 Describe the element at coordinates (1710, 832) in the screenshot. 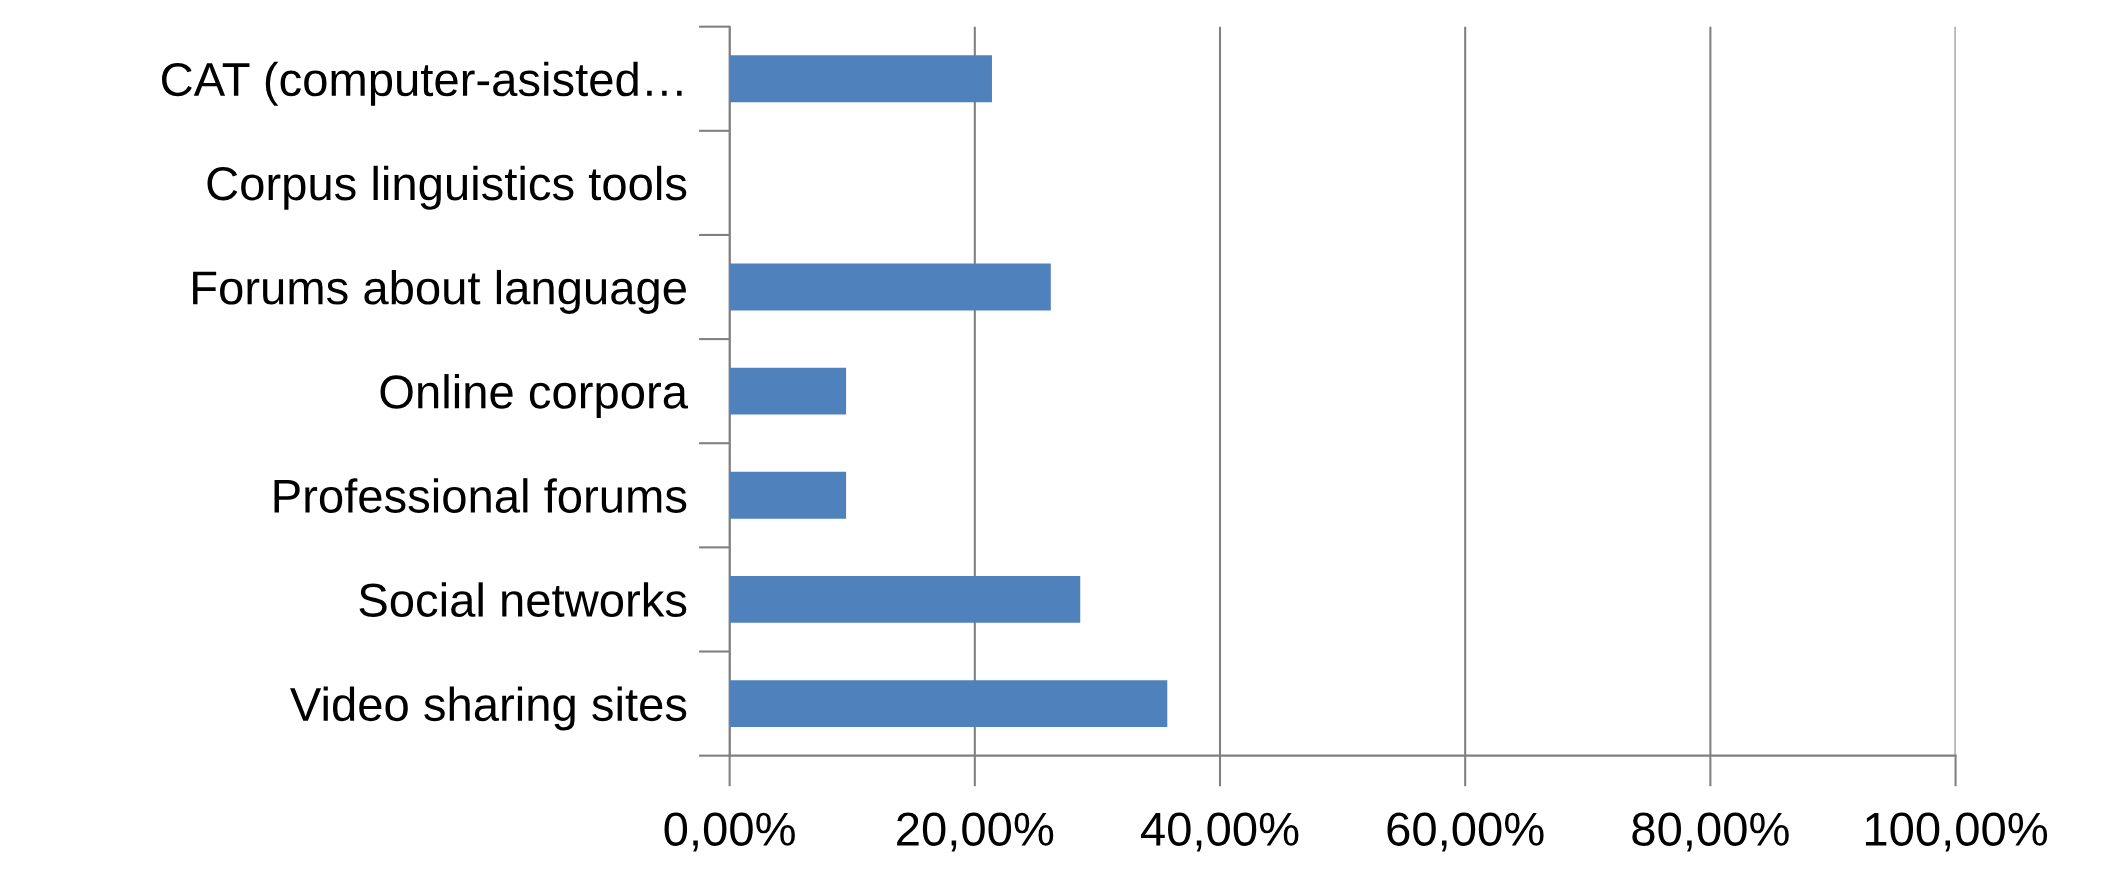

I see `x-tick-label: 80,00%` at that location.